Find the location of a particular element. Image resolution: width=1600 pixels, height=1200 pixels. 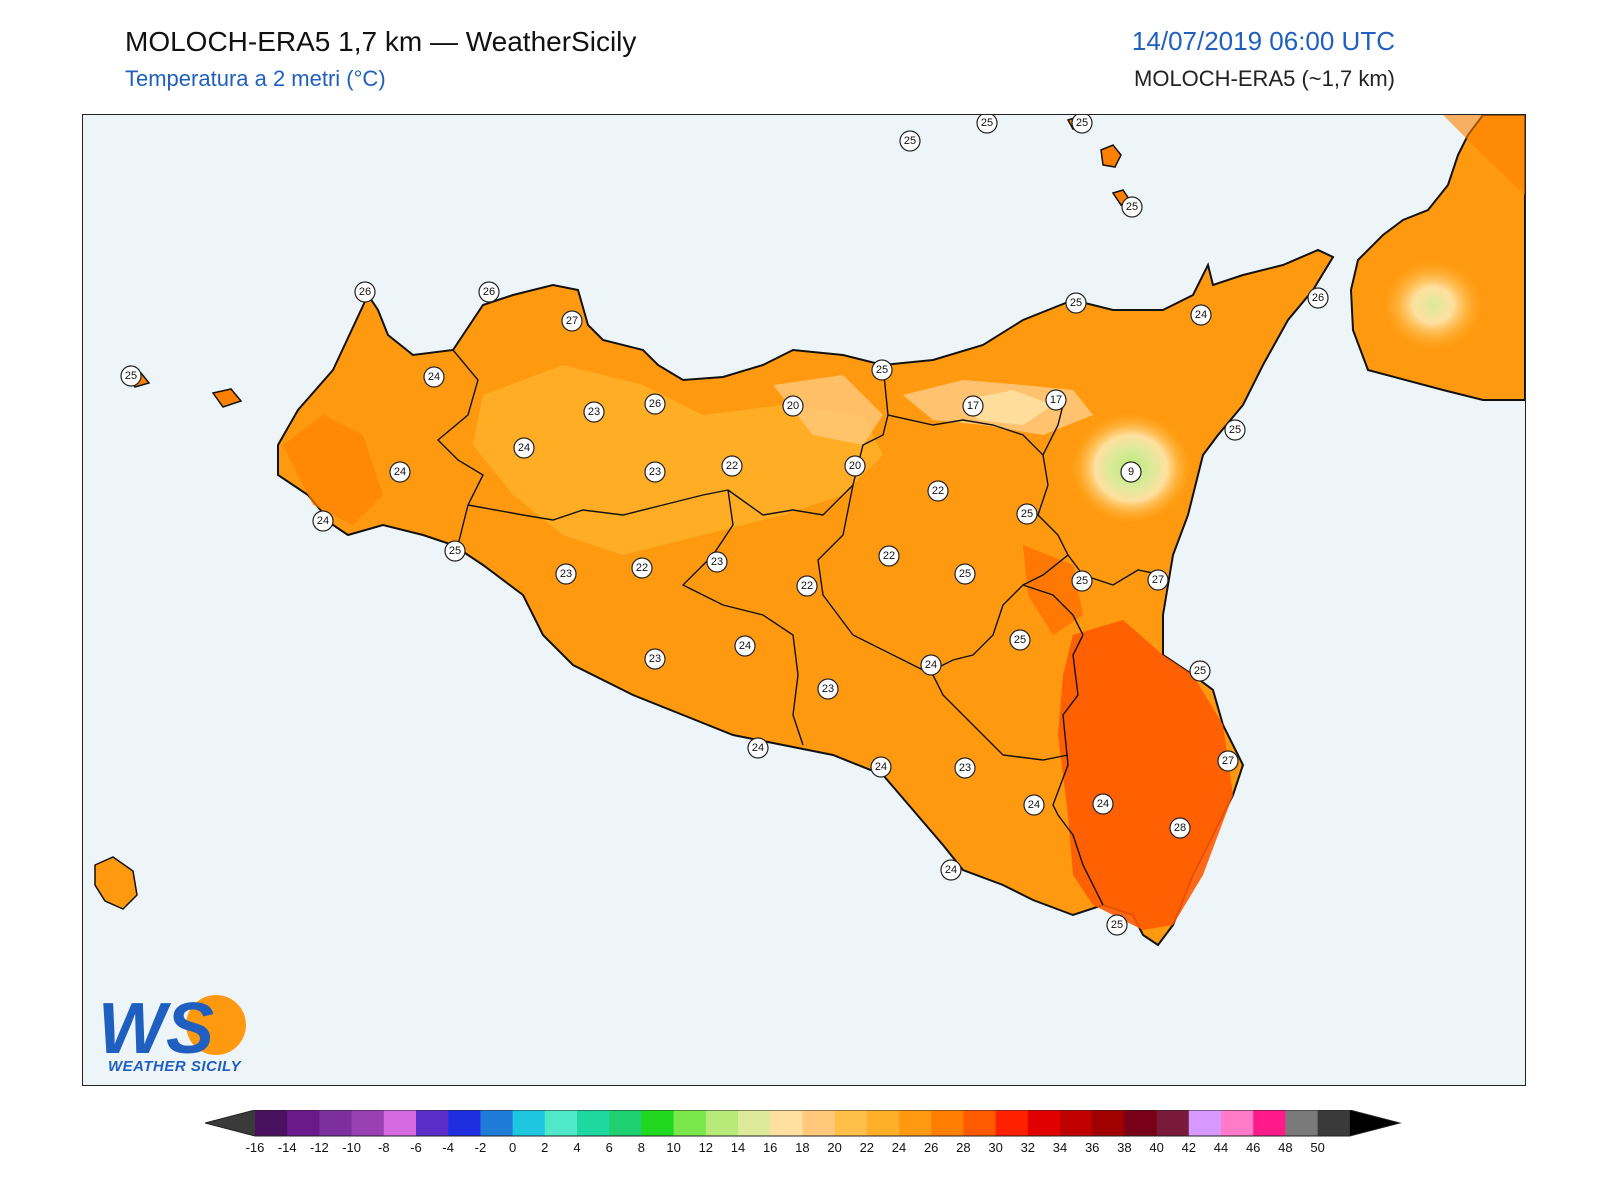

colorbar-tick-label: -16 is located at coordinates (255, 1147).